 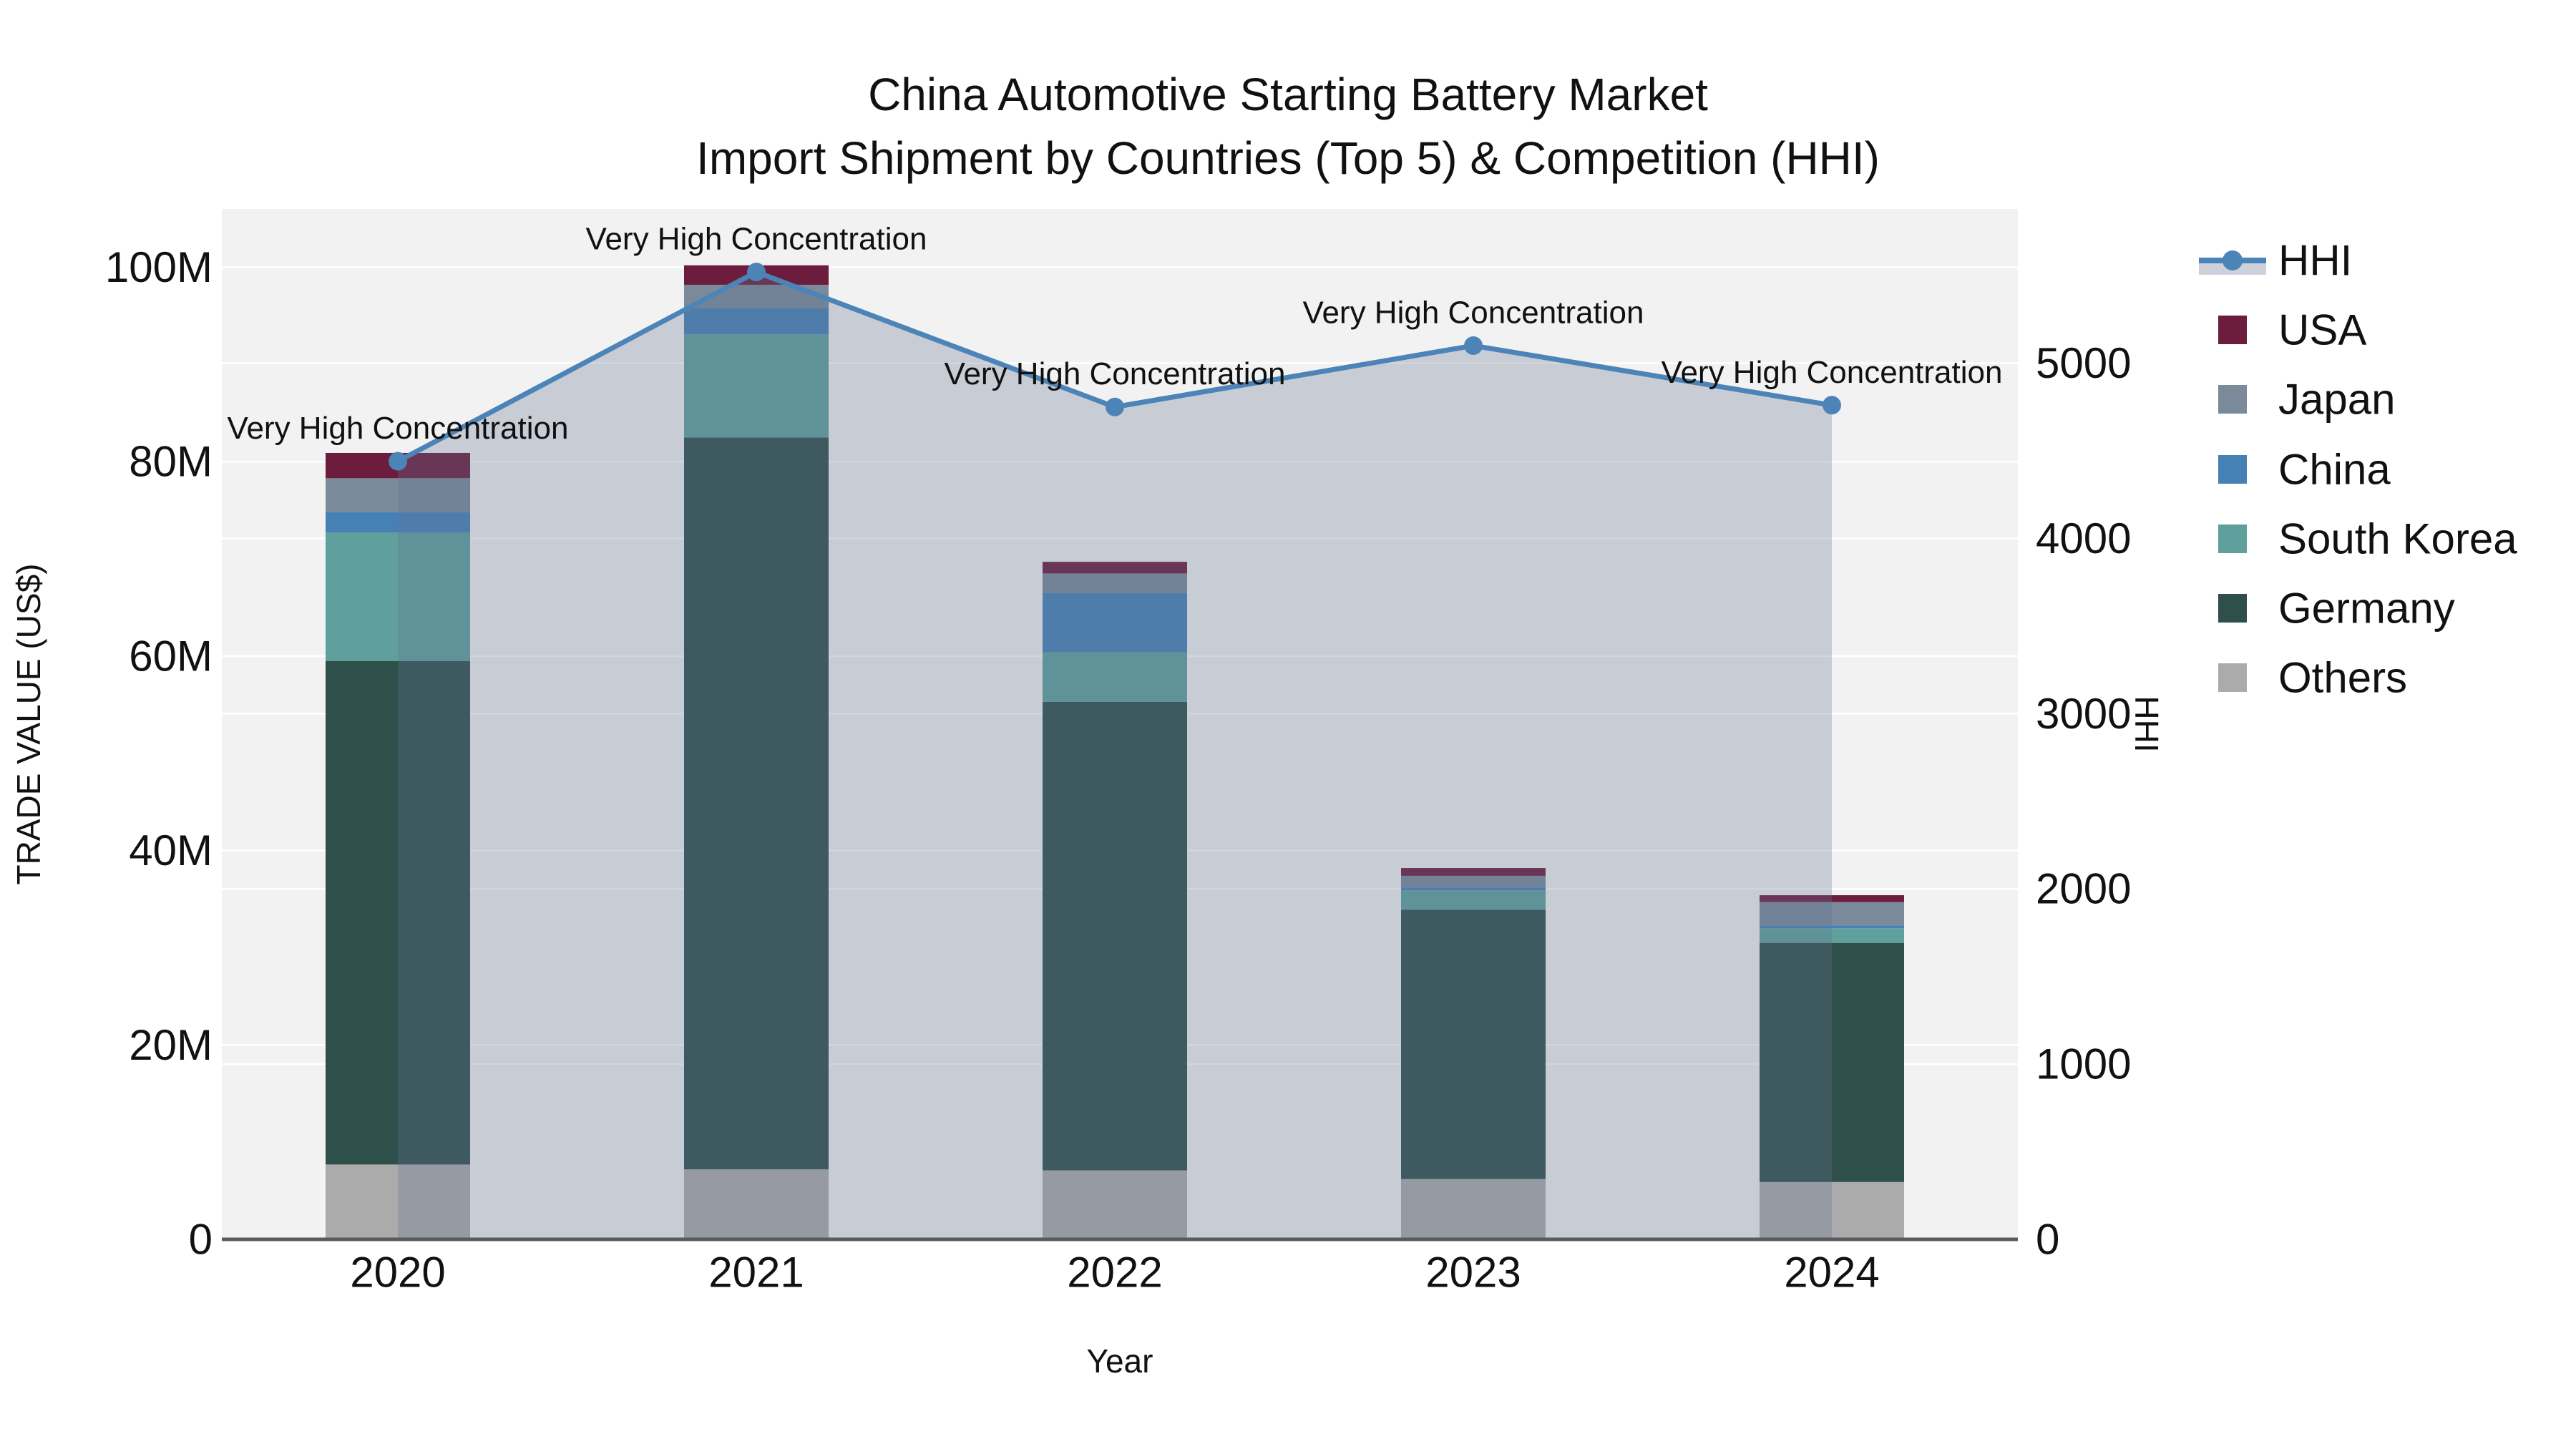 What do you see at coordinates (1473, 1273) in the screenshot?
I see `xtick-2023: 2023` at bounding box center [1473, 1273].